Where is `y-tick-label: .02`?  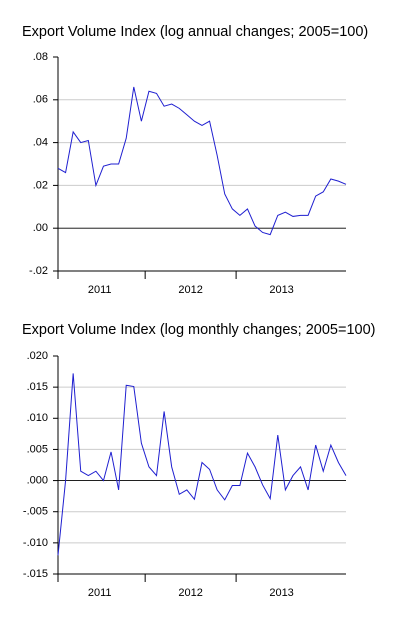
y-tick-label: .02 is located at coordinates (40, 185).